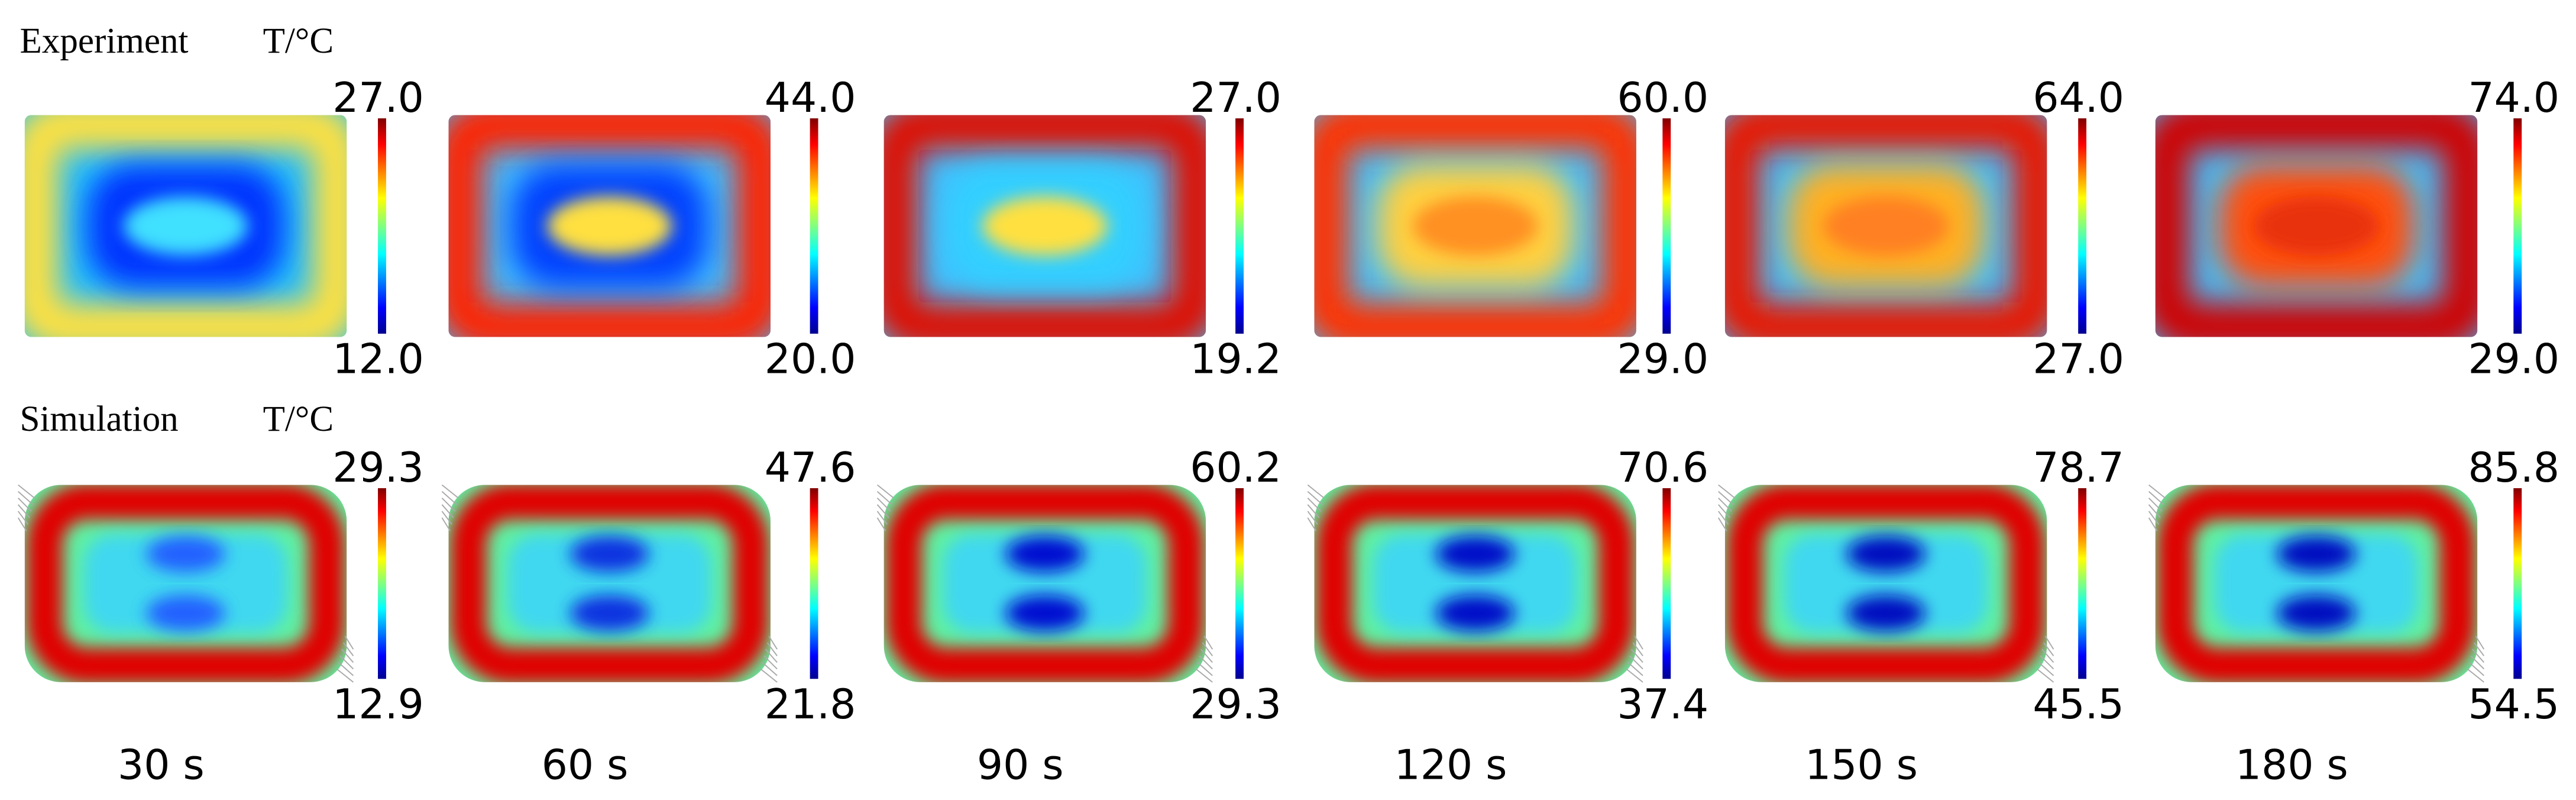  What do you see at coordinates (162, 765) in the screenshot?
I see `time-label: 30 s` at bounding box center [162, 765].